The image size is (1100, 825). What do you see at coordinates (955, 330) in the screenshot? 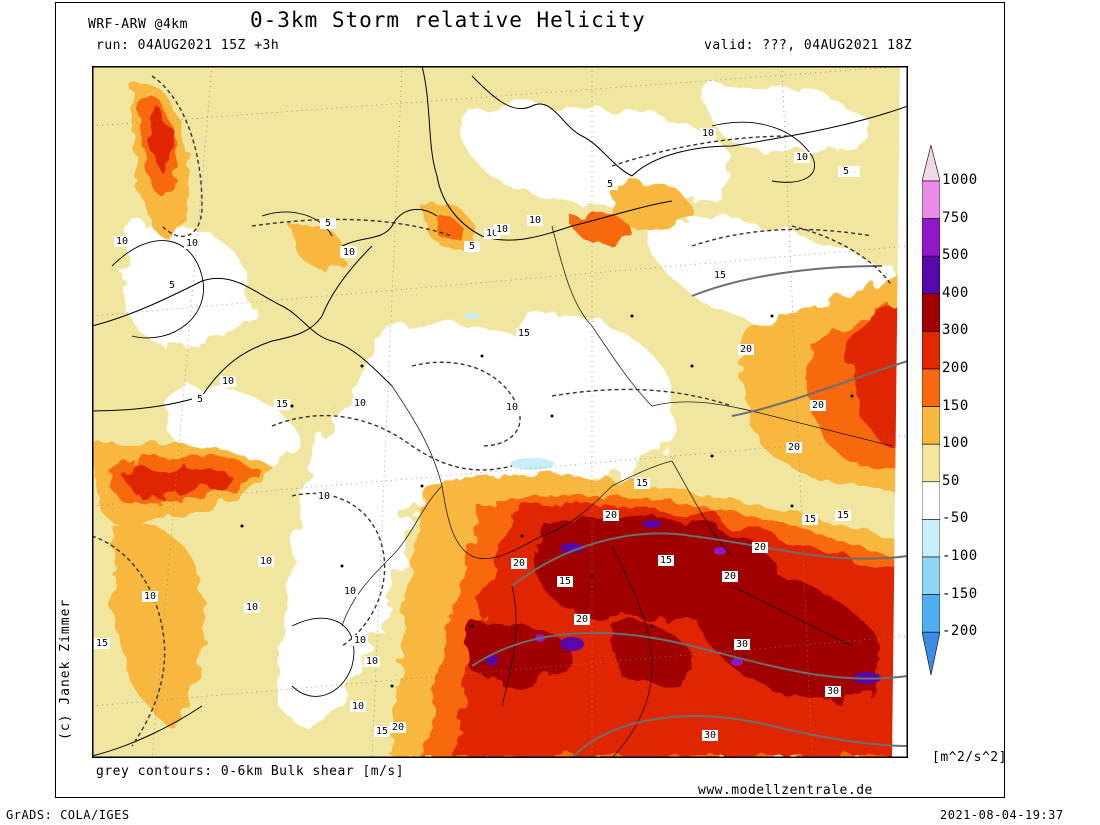
I see `colorbar-tick-label: 300` at bounding box center [955, 330].